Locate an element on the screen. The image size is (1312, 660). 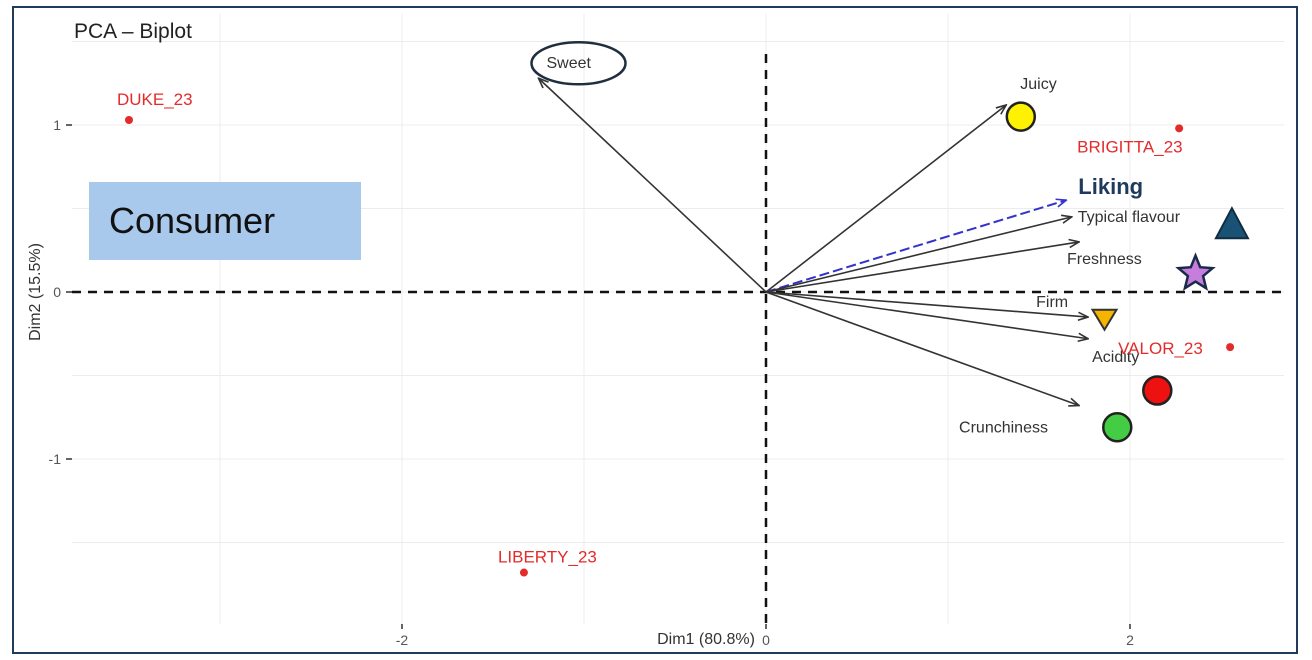
point-label-duke_23: DUKE_23 is located at coordinates (155, 99).